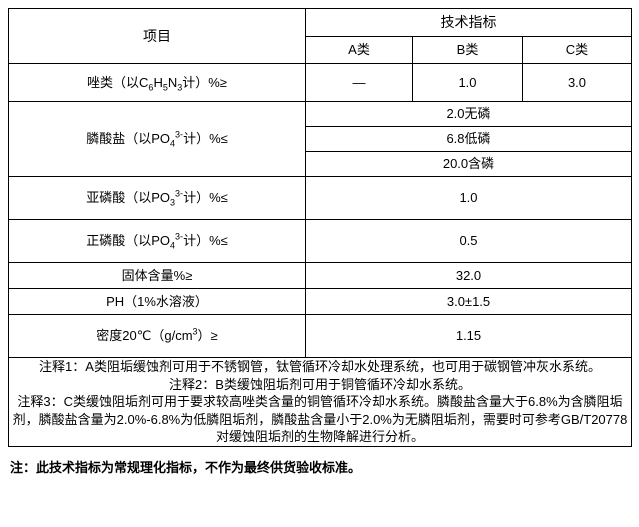 This screenshot has height=527, width=639. I want to click on table-row: 20.0含磷, so click(320, 164).